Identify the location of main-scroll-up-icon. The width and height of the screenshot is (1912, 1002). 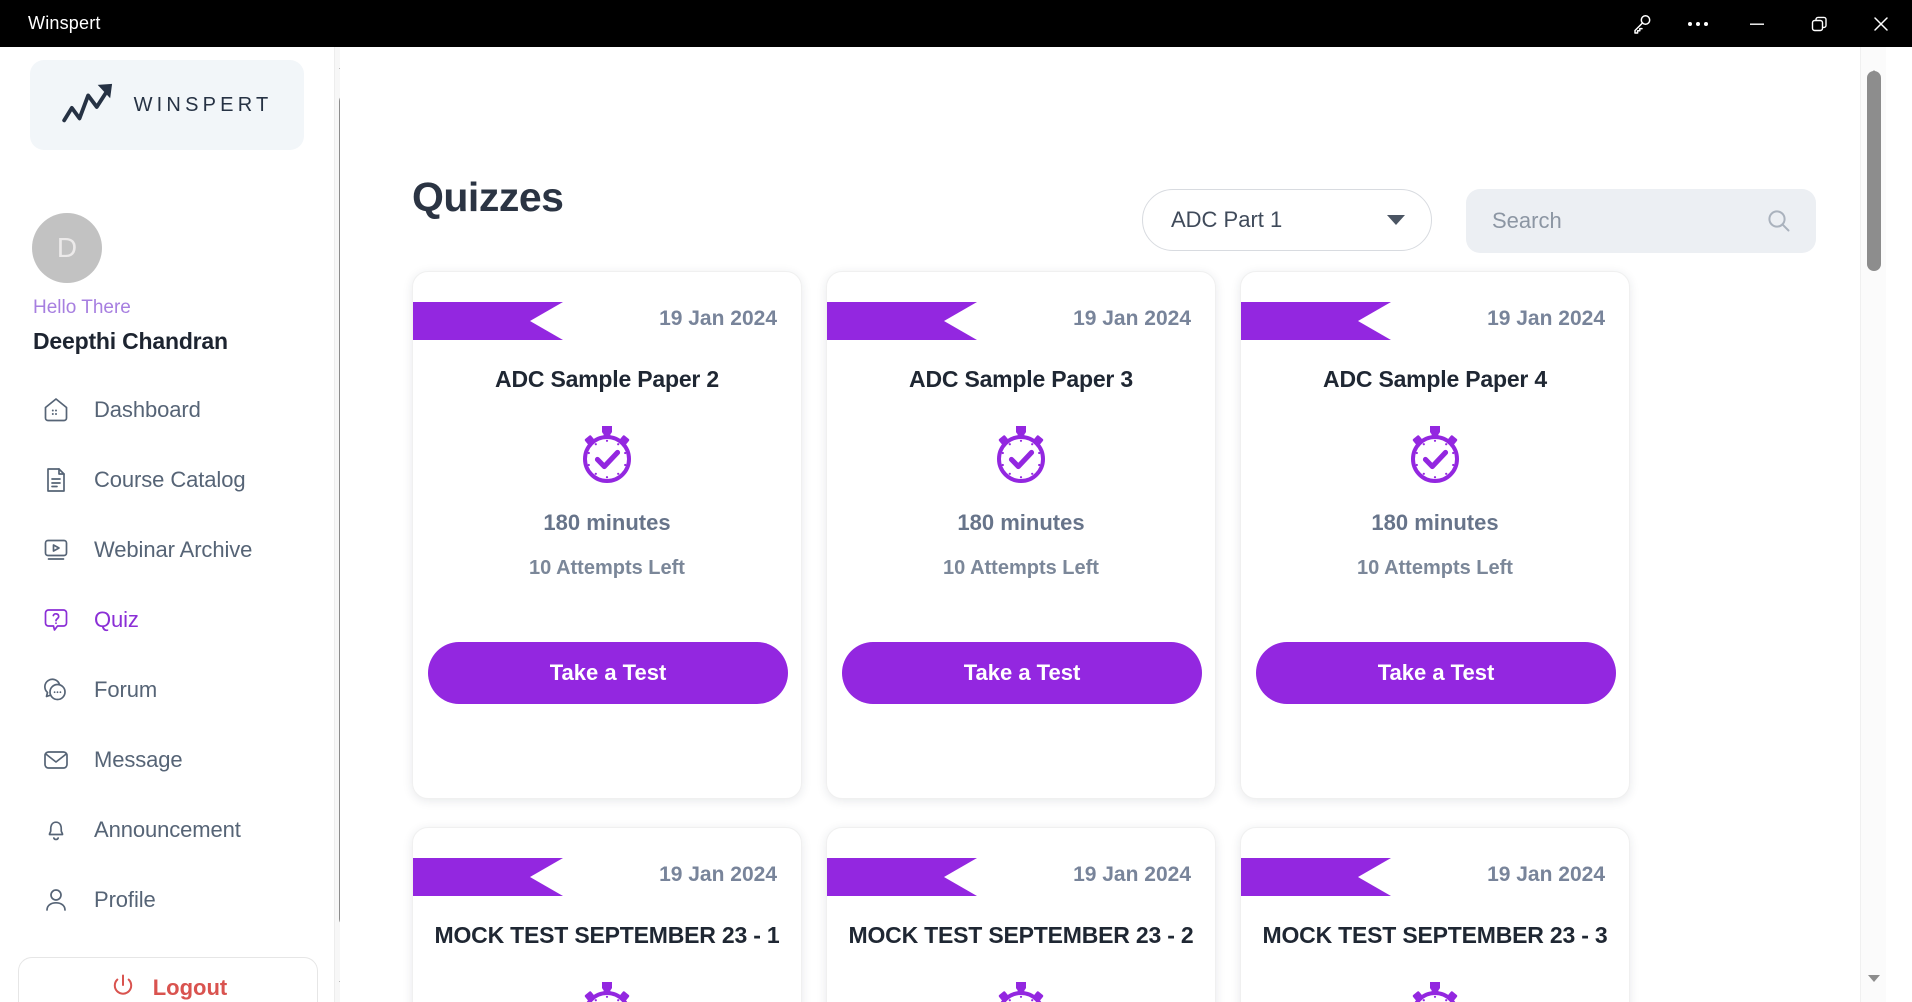
(1874, 65).